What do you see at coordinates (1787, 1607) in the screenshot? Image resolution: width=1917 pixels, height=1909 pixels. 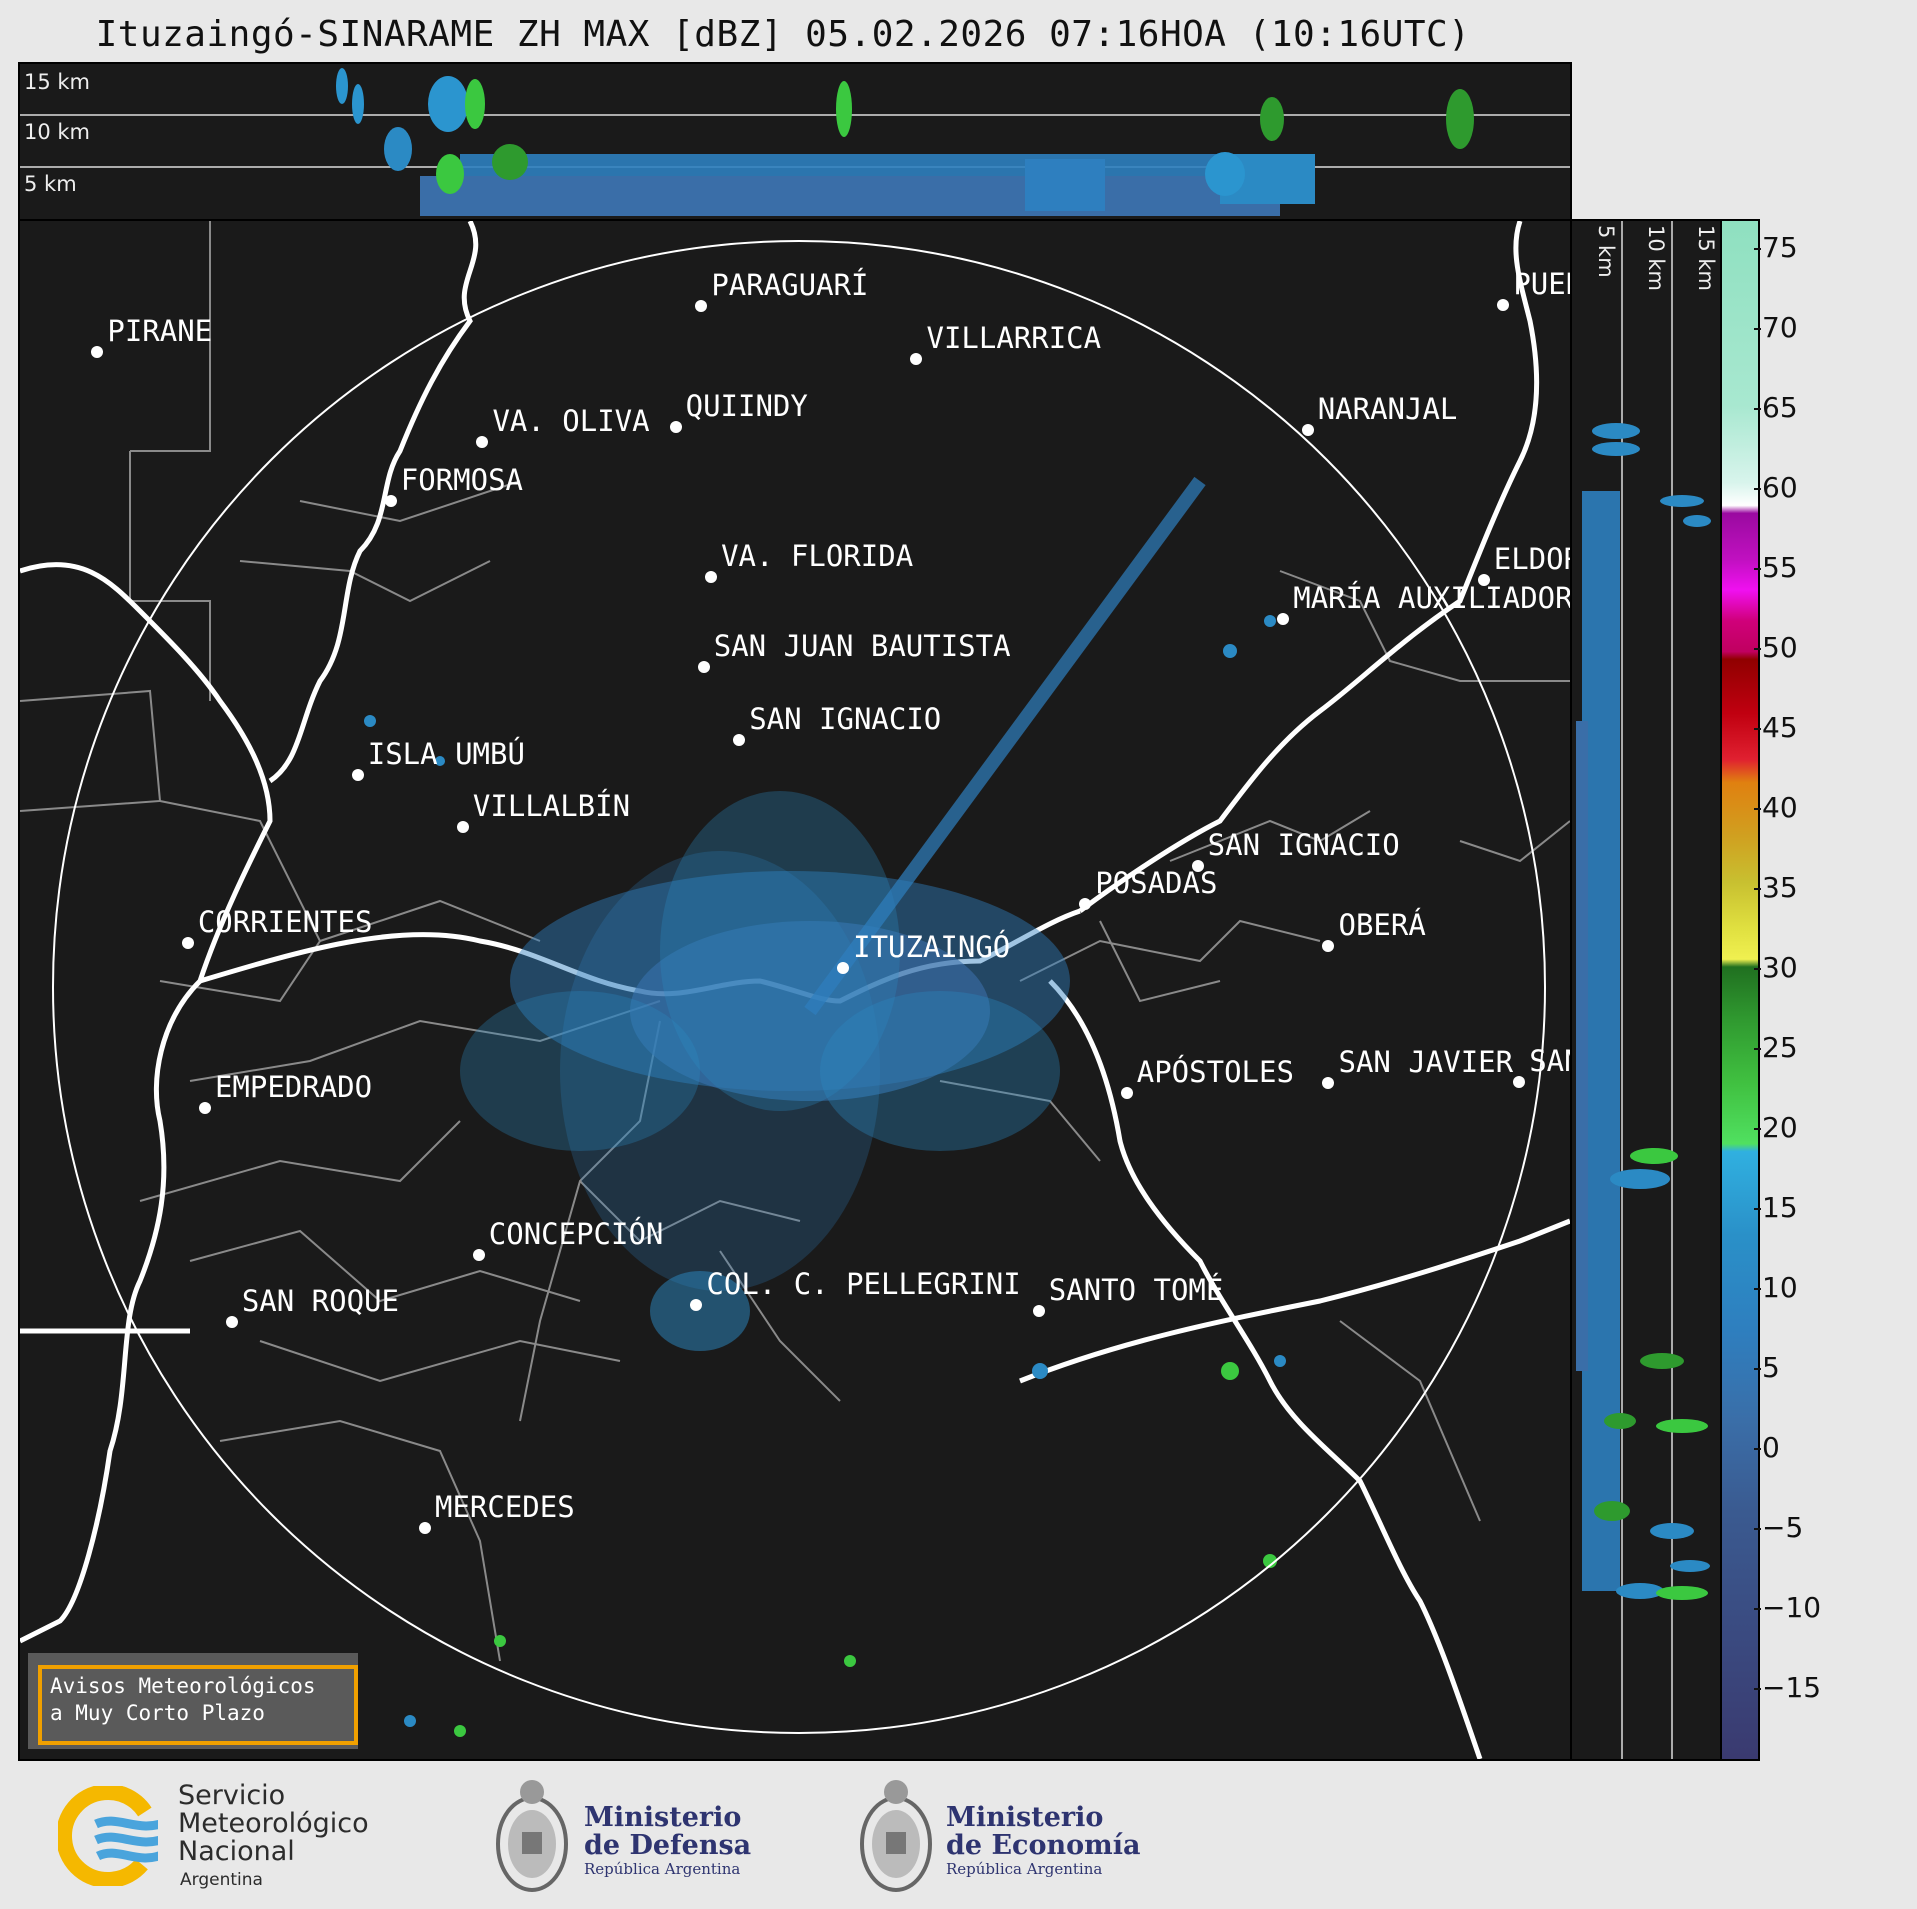 I see `colorbar-tick-label: −10` at bounding box center [1787, 1607].